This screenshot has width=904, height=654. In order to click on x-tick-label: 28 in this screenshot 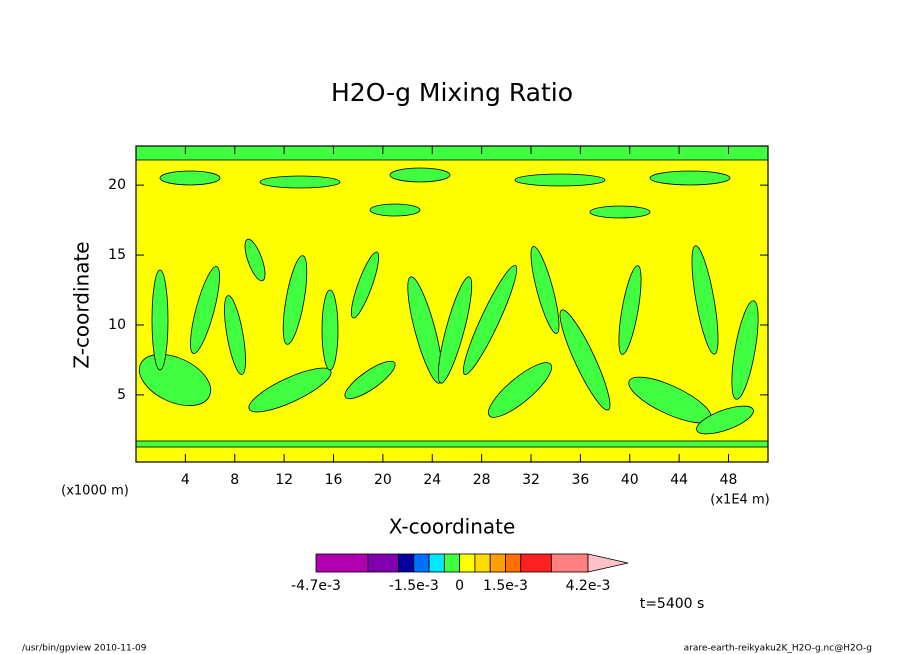, I will do `click(482, 480)`.